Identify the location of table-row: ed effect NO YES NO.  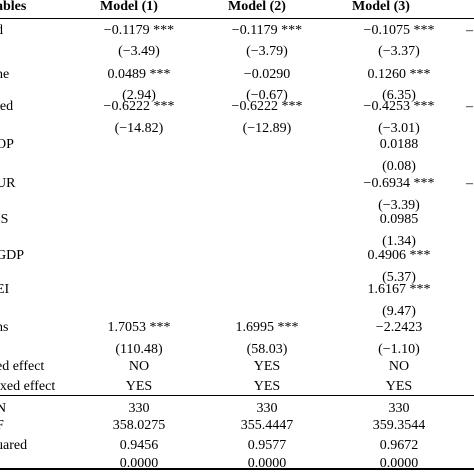
(237, 366).